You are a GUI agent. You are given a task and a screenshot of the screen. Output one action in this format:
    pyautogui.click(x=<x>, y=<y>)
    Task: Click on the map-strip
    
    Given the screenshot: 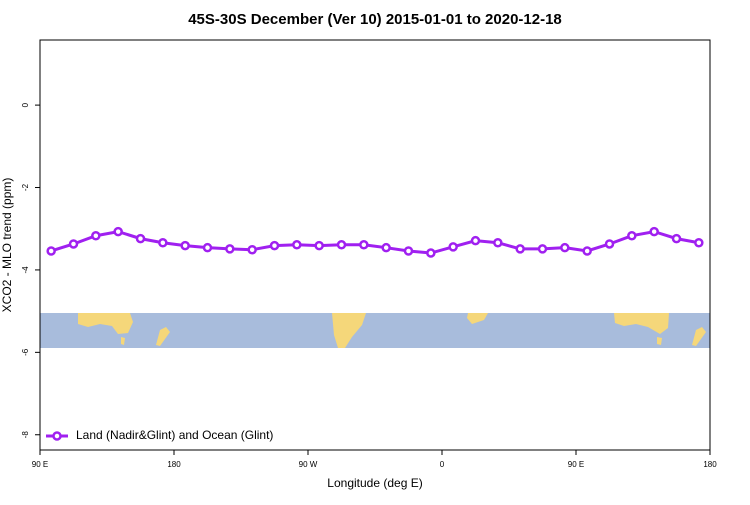 What is the action you would take?
    pyautogui.click(x=375, y=330)
    